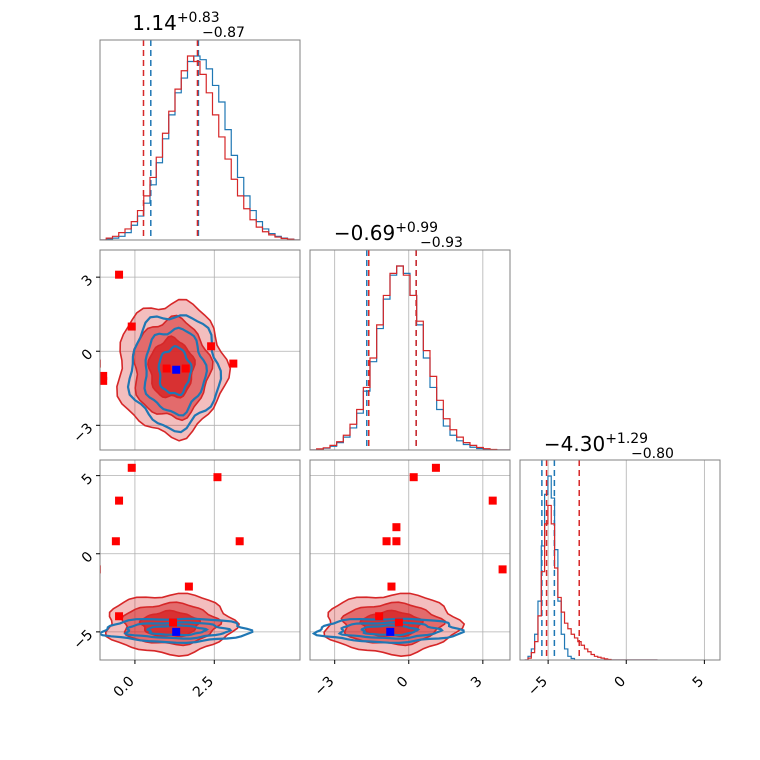  I want to click on title-param-0-plus: +0.83, so click(198, 18).